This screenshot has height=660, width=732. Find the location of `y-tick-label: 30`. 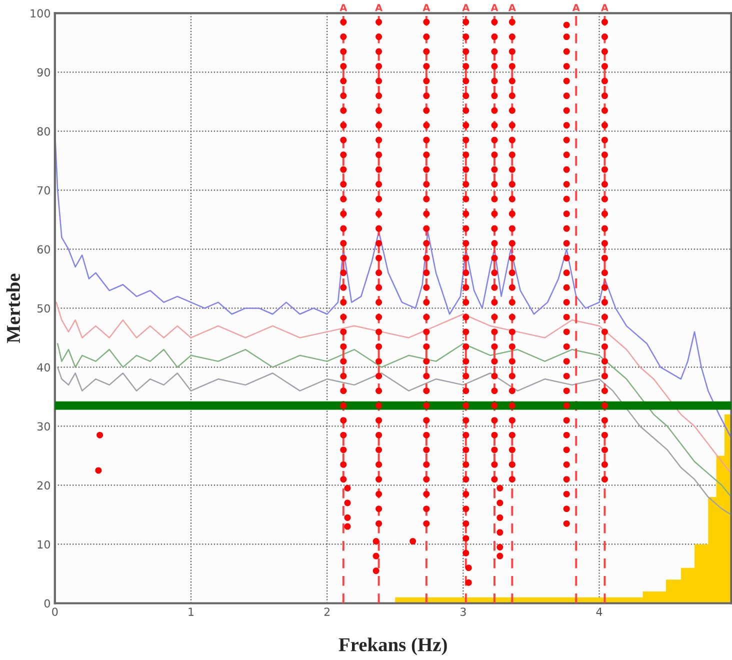

y-tick-label: 30 is located at coordinates (43, 426).